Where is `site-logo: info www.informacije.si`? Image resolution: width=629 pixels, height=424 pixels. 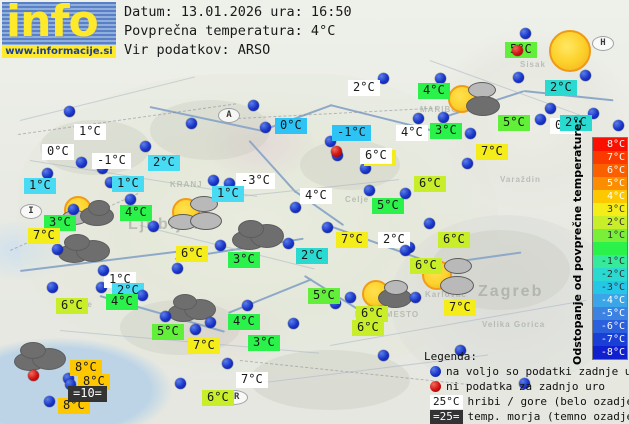 site-logo: info www.informacije.si is located at coordinates (59, 30).